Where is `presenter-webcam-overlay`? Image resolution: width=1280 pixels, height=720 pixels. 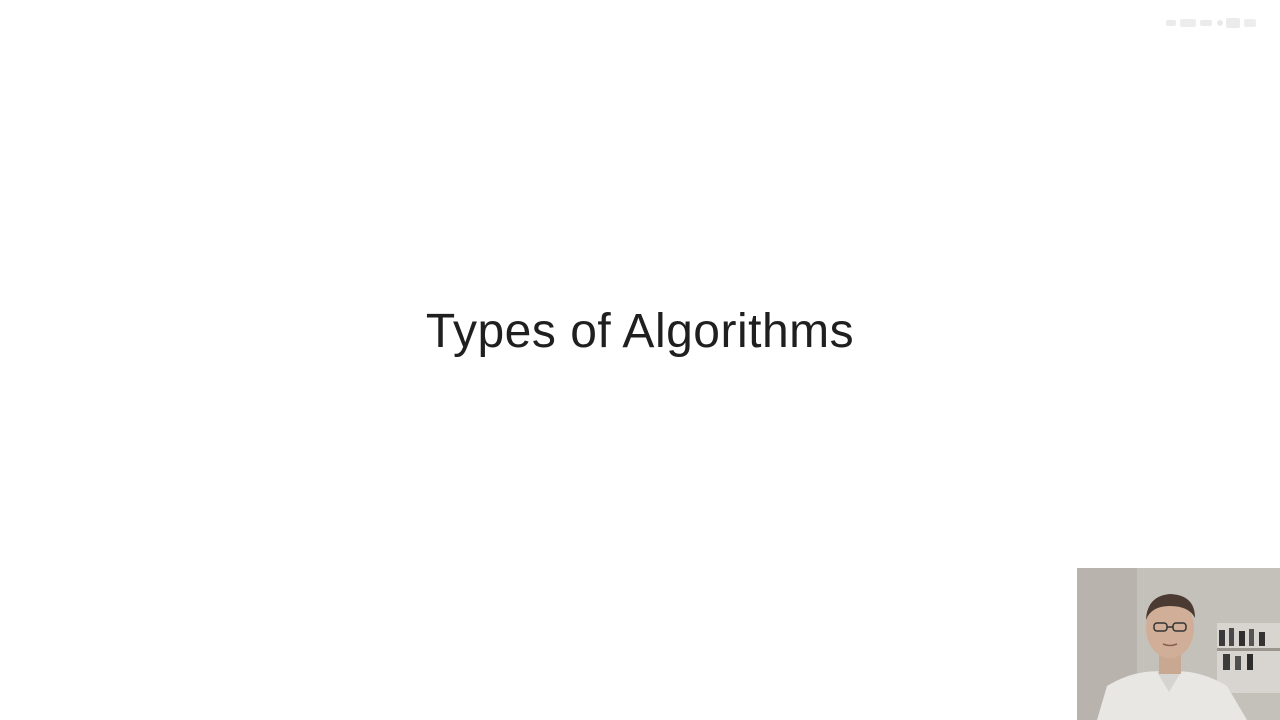
presenter-webcam-overlay is located at coordinates (1178, 644).